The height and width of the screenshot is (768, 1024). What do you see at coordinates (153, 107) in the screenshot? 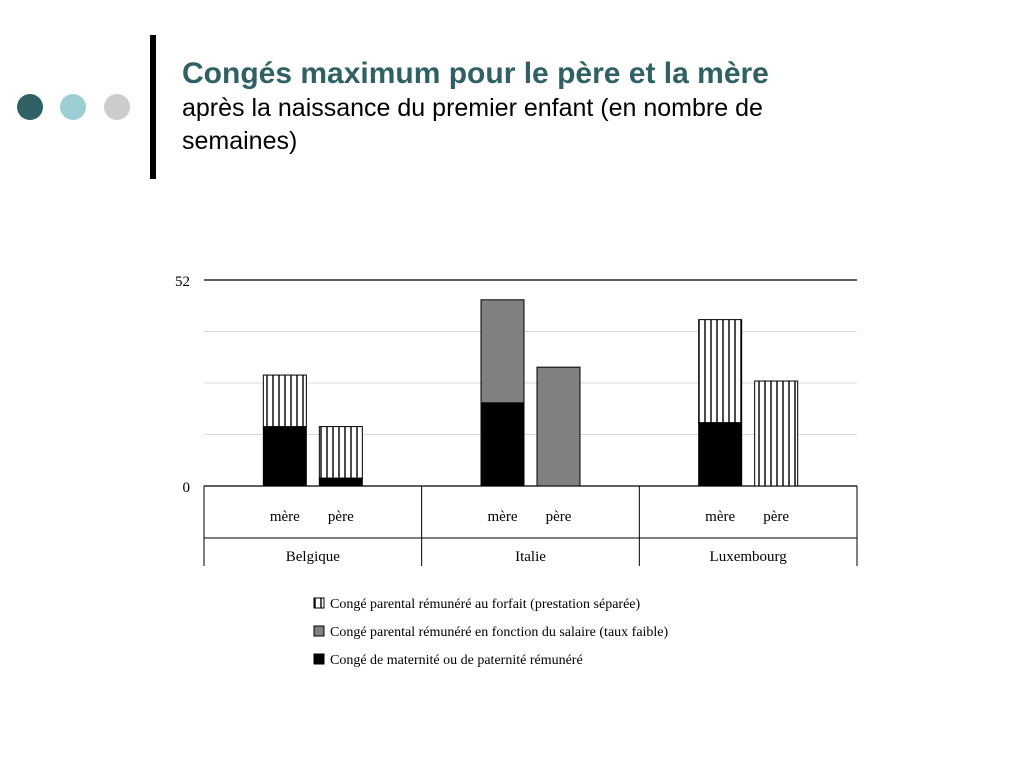
I see `title-divider` at bounding box center [153, 107].